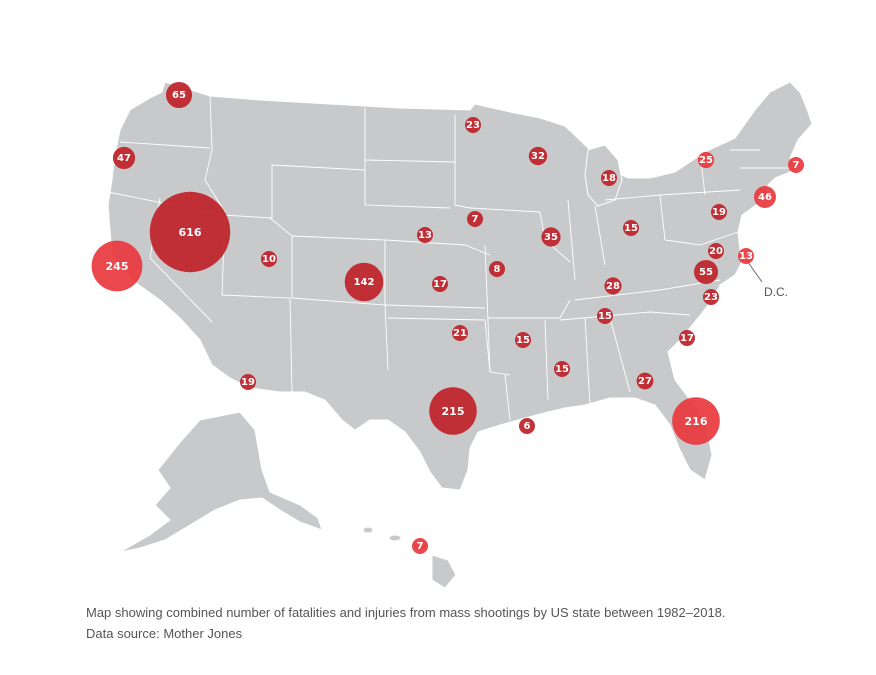  I want to click on bubble-circle-la, so click(527, 426).